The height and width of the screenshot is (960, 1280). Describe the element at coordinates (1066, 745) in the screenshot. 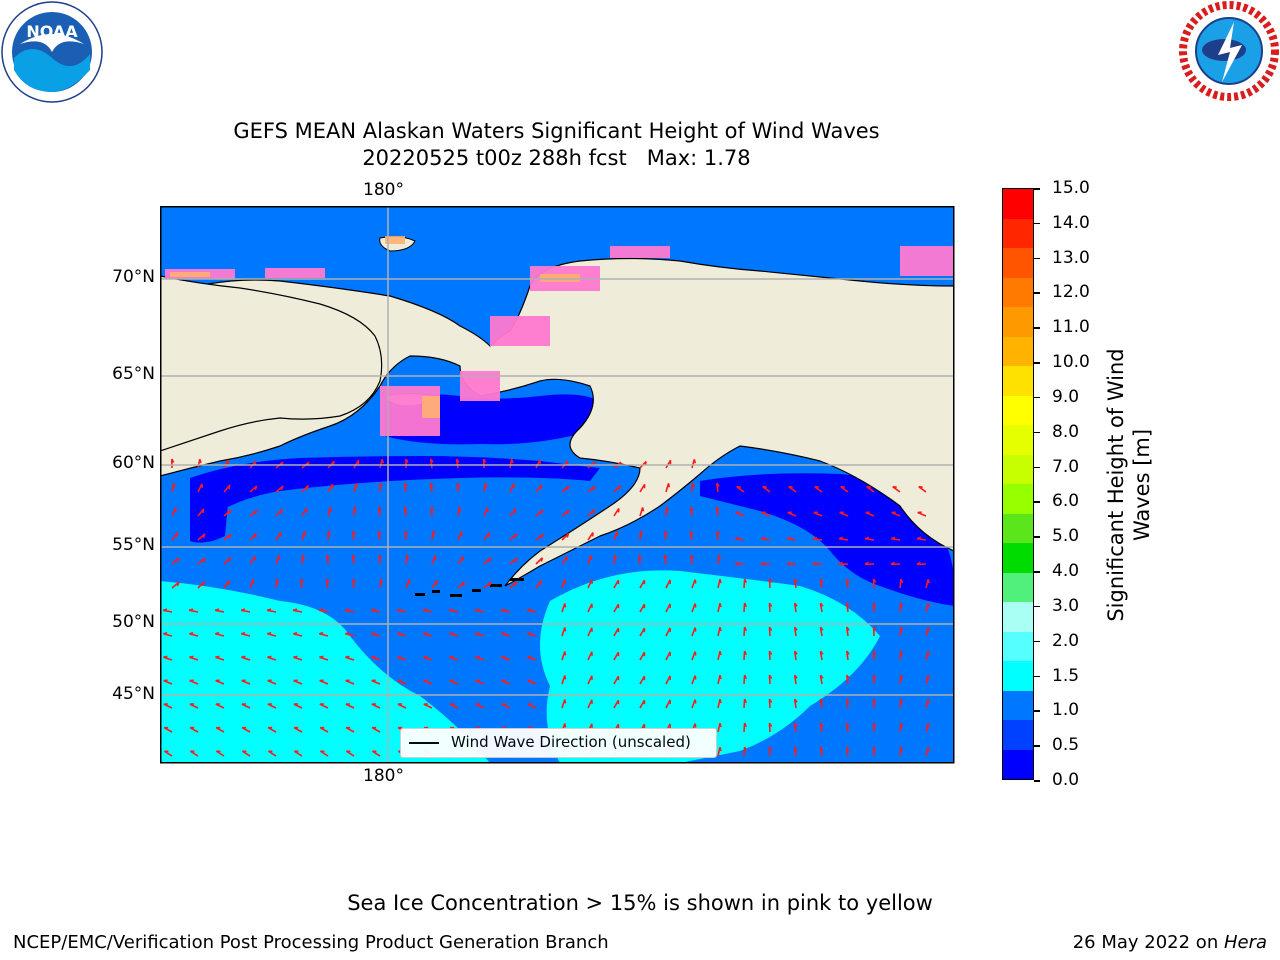

I see `colorbar-tick-label: 0.5` at that location.